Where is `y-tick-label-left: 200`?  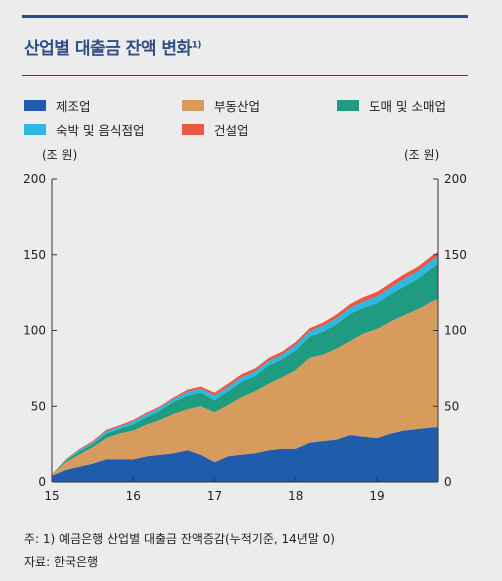 y-tick-label-left: 200 is located at coordinates (34, 179).